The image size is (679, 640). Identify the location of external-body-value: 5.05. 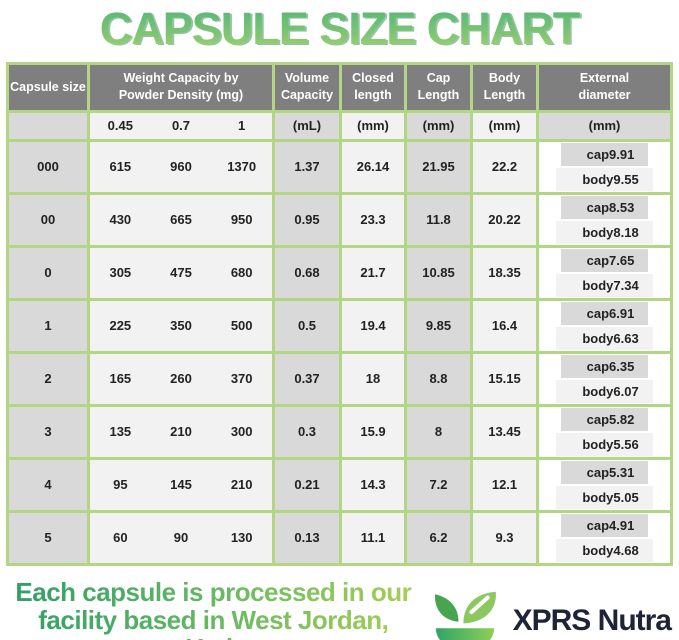
(626, 497).